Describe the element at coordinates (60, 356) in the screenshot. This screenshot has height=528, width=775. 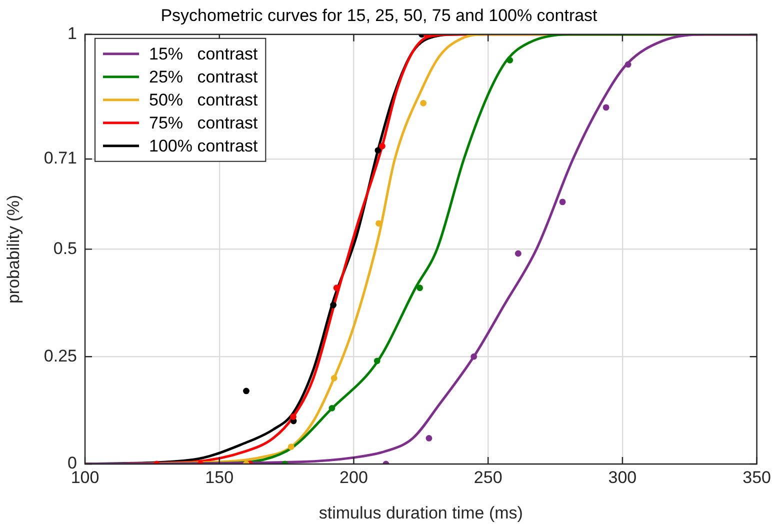
I see `y-tick-label: 0.25` at that location.